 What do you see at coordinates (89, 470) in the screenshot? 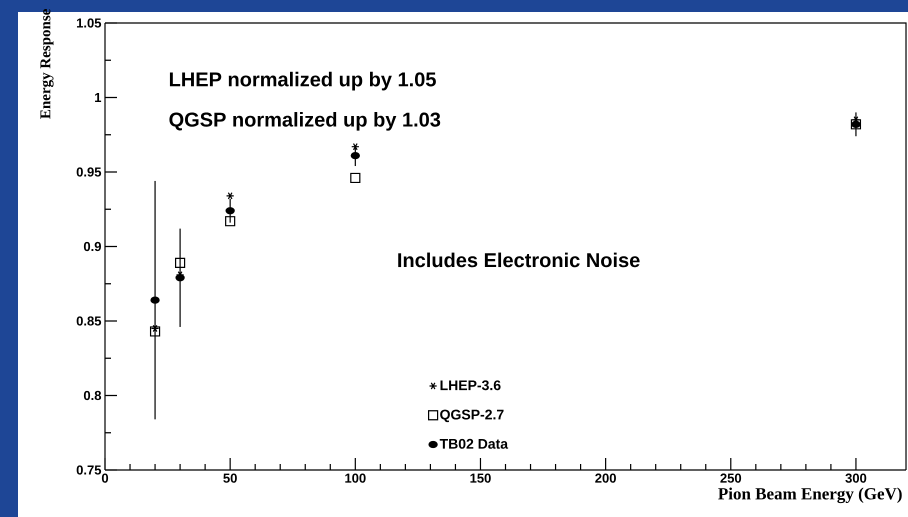
I see `y-tick-label: 0.75` at bounding box center [89, 470].